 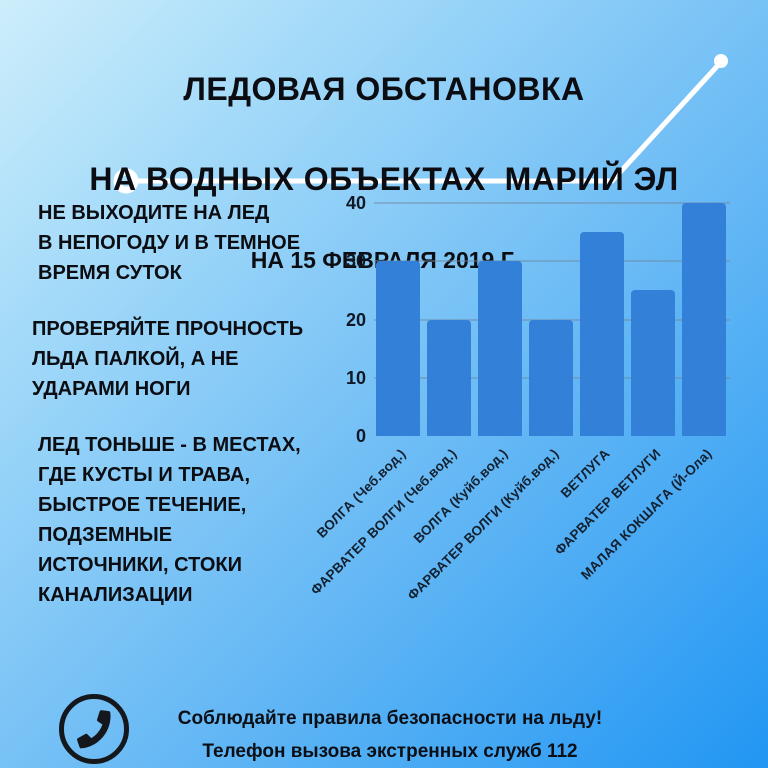 I want to click on phone-icon, so click(x=94, y=729).